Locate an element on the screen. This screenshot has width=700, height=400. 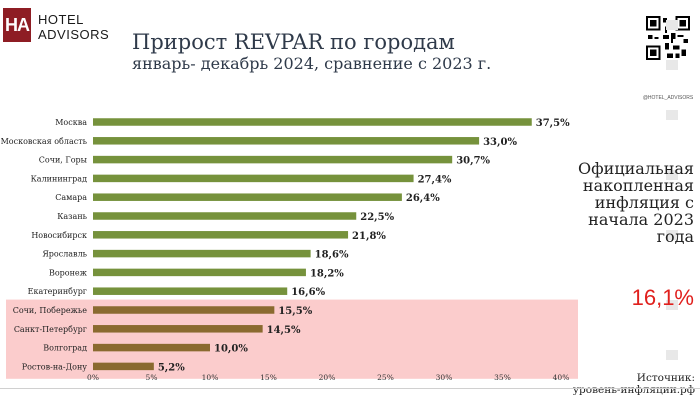
value-label: 21,8% is located at coordinates (369, 236).